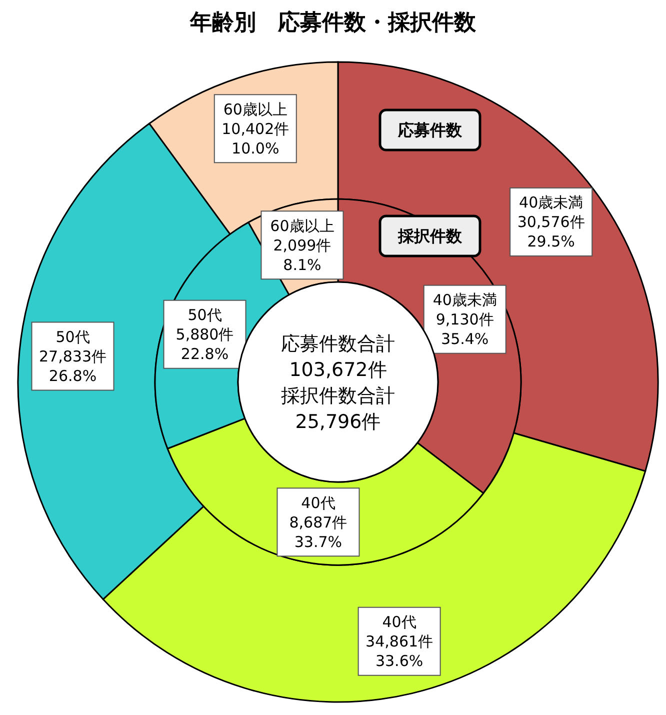 This screenshot has height=715, width=666. I want to click on data-label: 8,687件 33.7%, so click(318, 532).